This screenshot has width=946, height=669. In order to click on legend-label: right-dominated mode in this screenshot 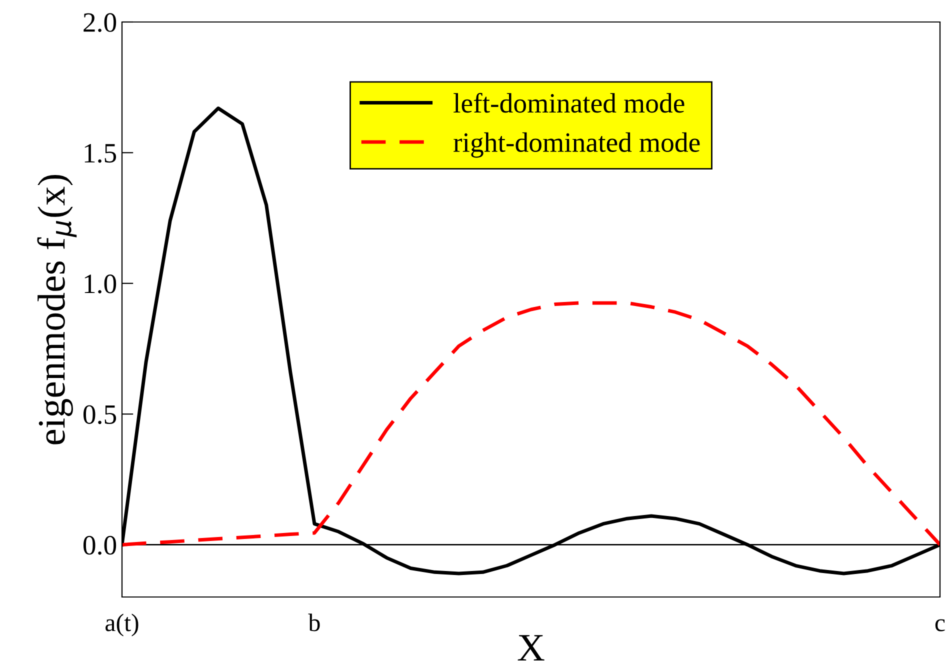, I will do `click(577, 145)`.